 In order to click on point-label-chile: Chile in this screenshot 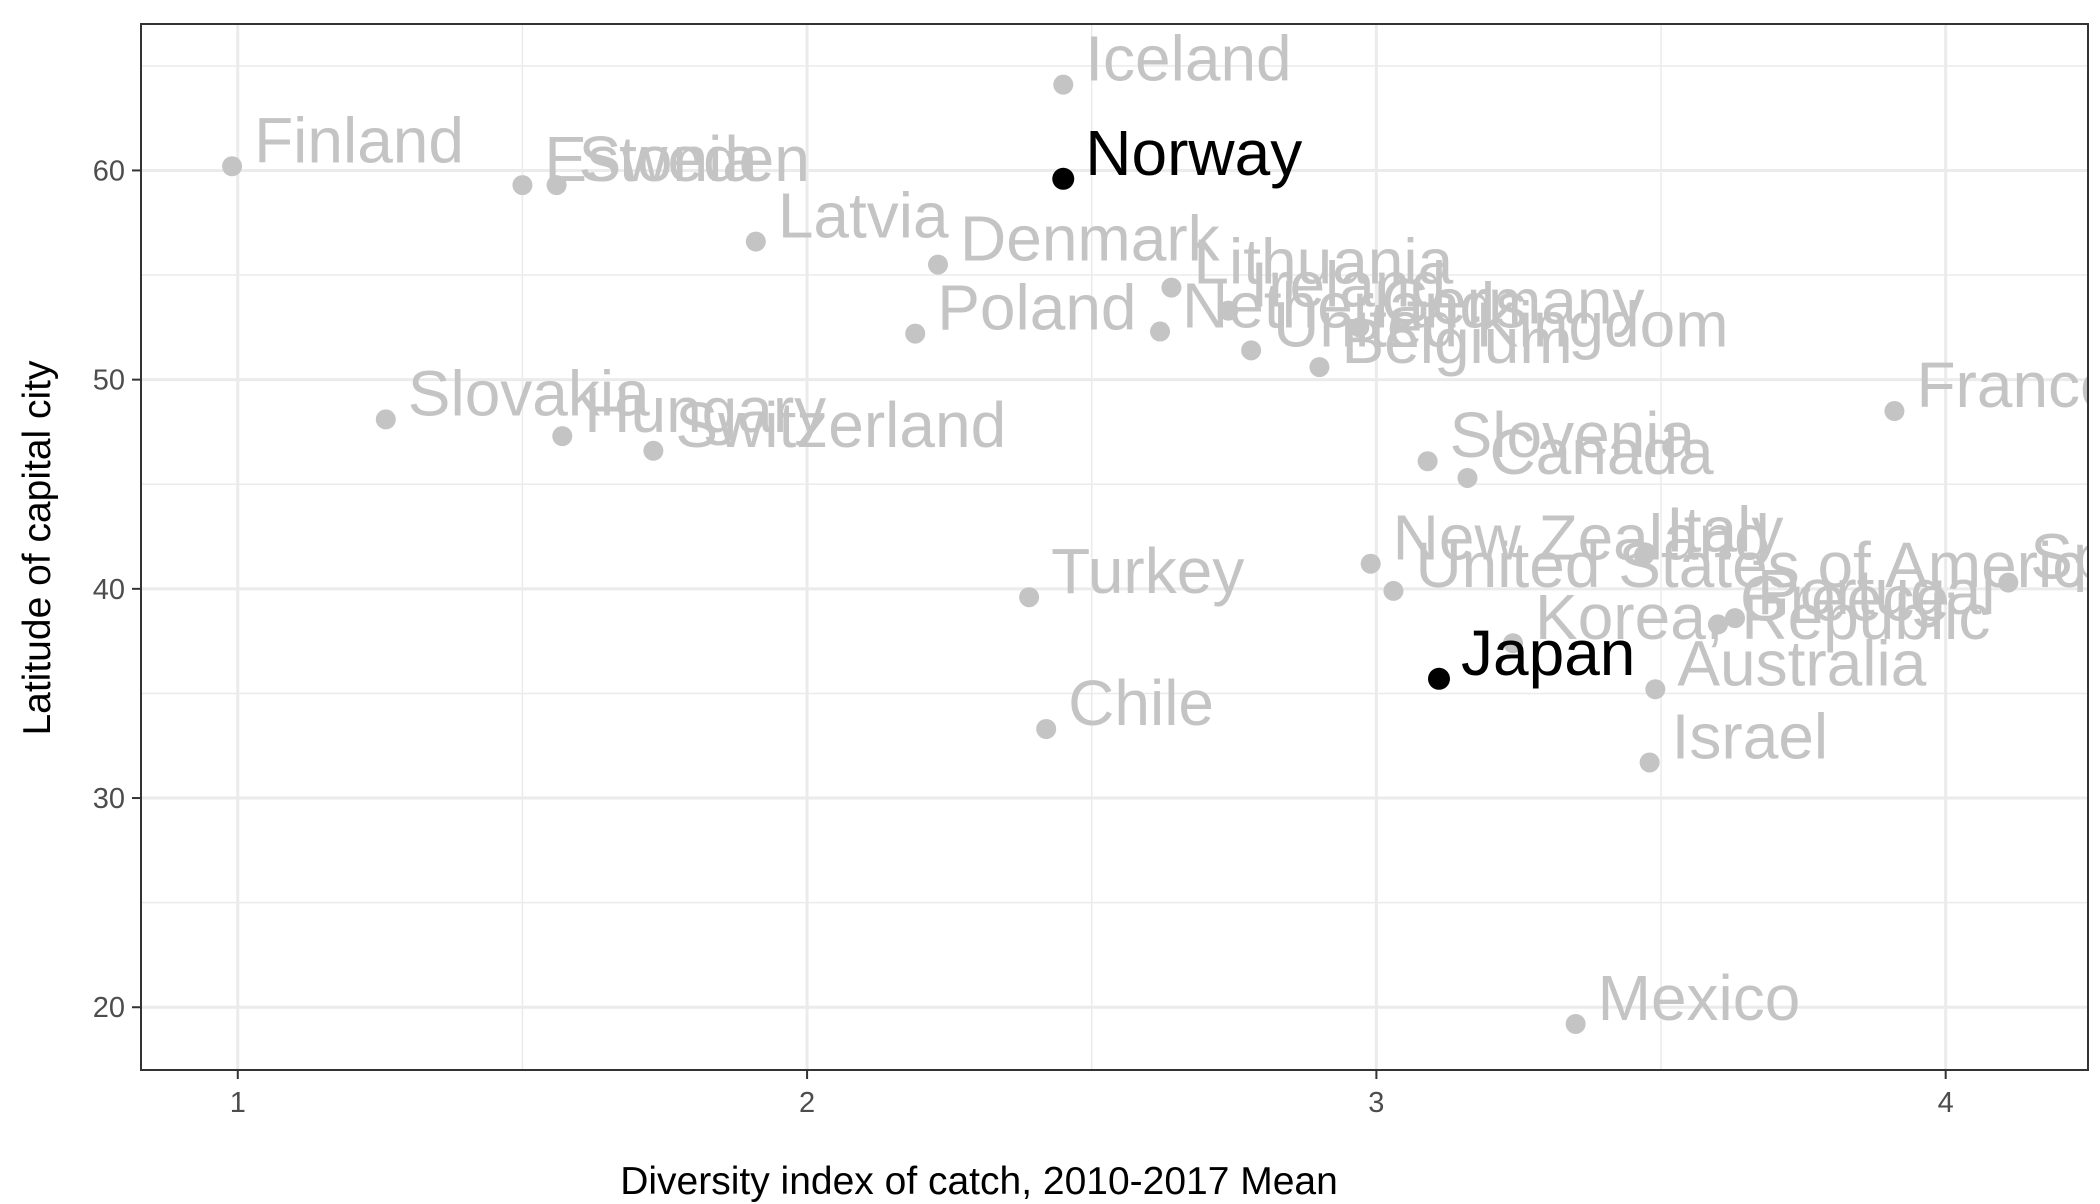, I will do `click(1141, 703)`.